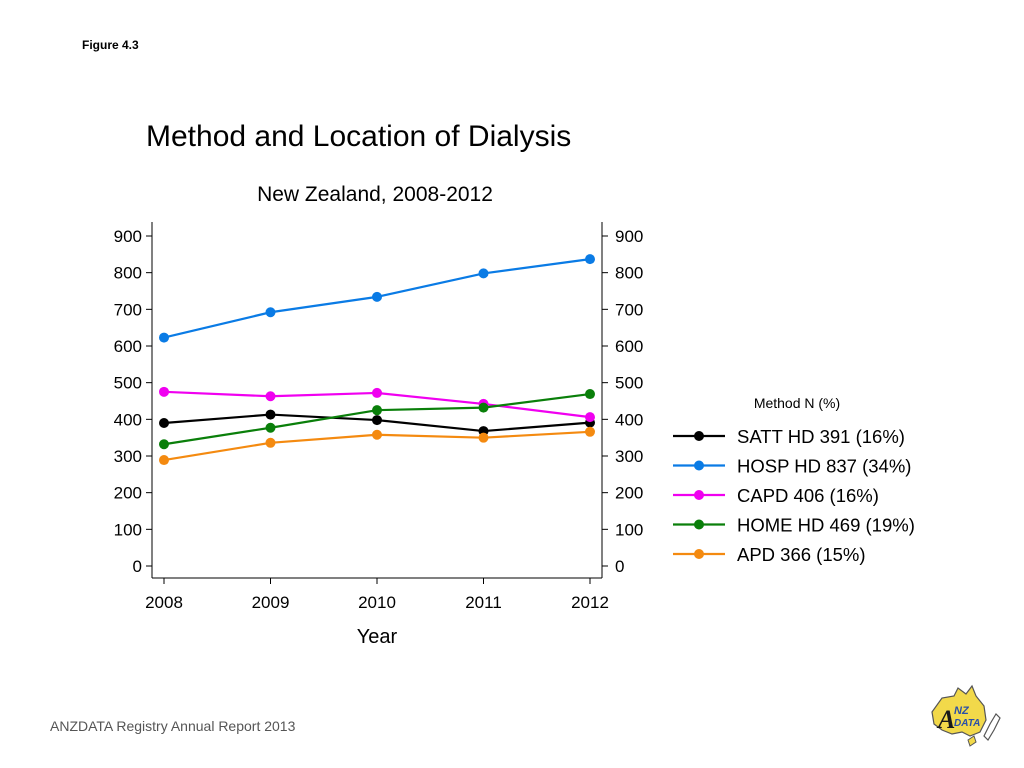 This screenshot has height=768, width=1024. Describe the element at coordinates (801, 554) in the screenshot. I see `legend-entry: APD 366 (15%)` at that location.